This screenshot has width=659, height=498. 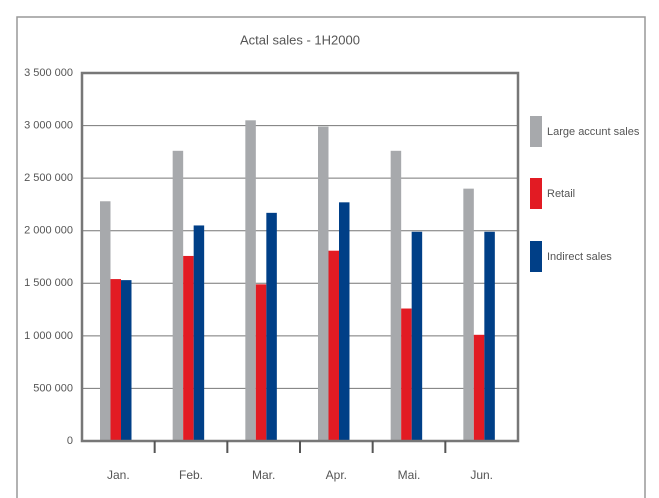 What do you see at coordinates (48, 178) in the screenshot?
I see `y-tick-label: 2 500 000` at bounding box center [48, 178].